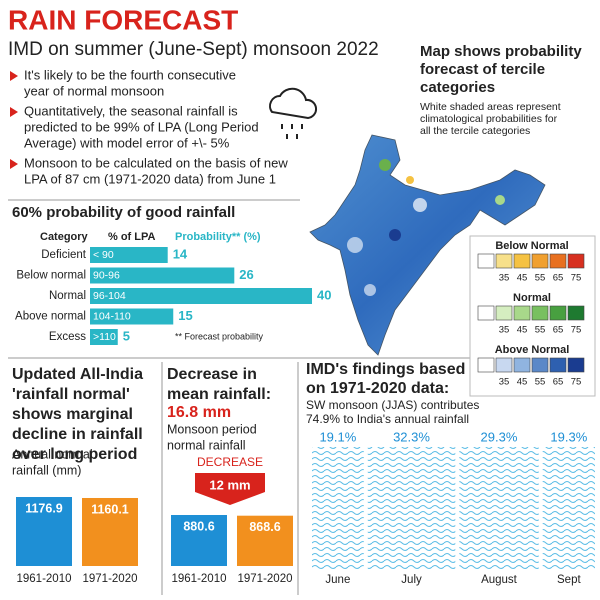 This screenshot has width=600, height=600. What do you see at coordinates (218, 237) in the screenshot?
I see `column-header: Probability** (%)` at bounding box center [218, 237].